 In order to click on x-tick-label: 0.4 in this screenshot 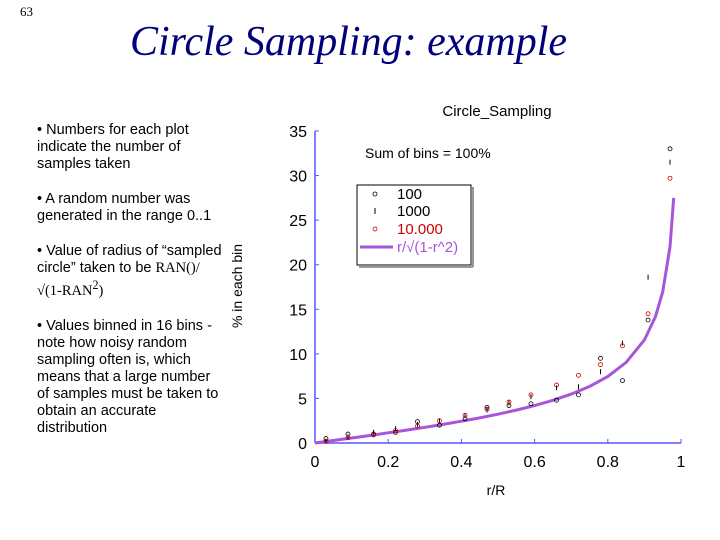, I will do `click(461, 462)`.